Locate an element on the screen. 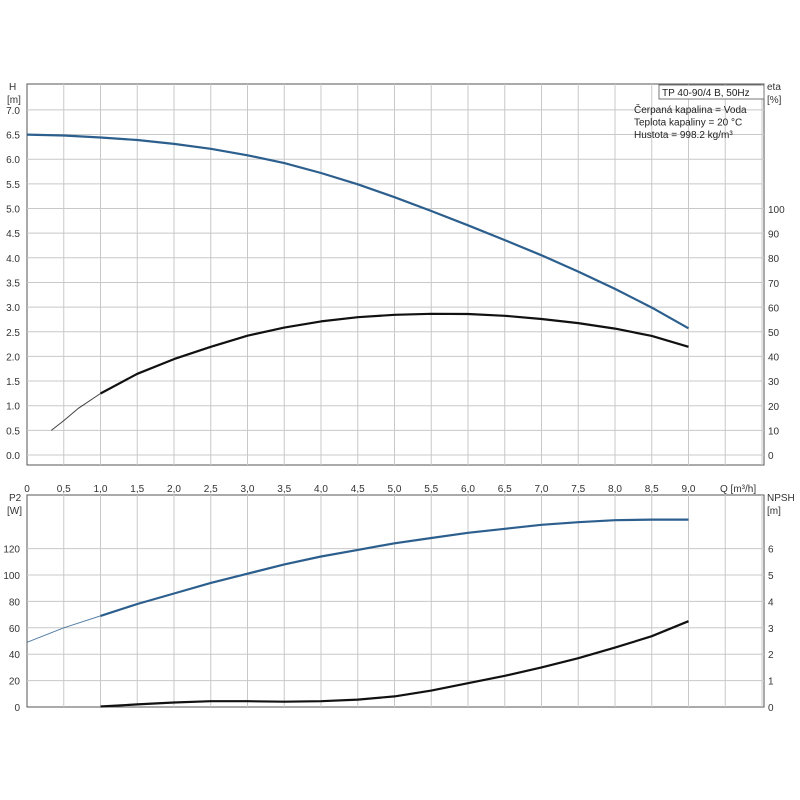 Image resolution: width=800 pixels, height=800 pixels. y-left-tick-label: 120 is located at coordinates (11, 550).